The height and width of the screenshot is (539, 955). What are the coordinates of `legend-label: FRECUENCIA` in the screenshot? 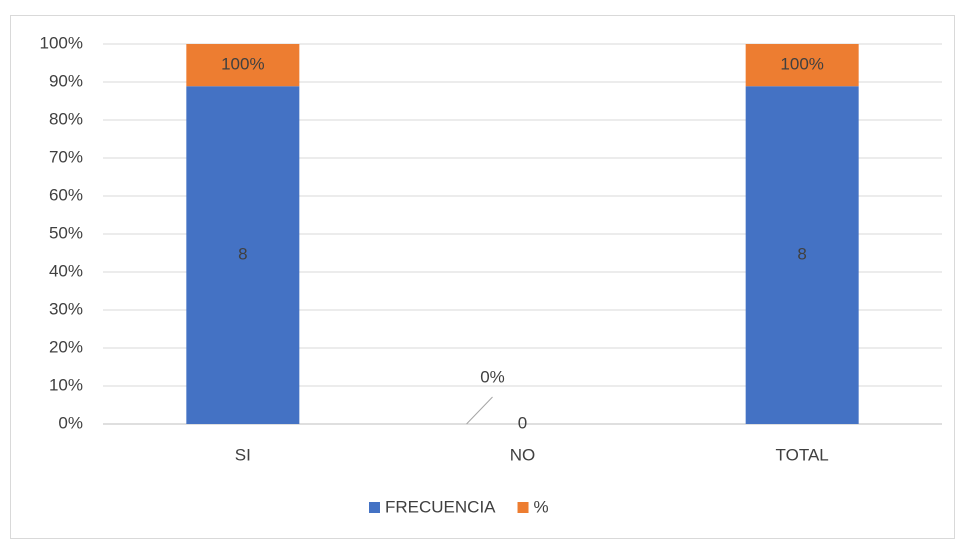 It's located at (440, 506).